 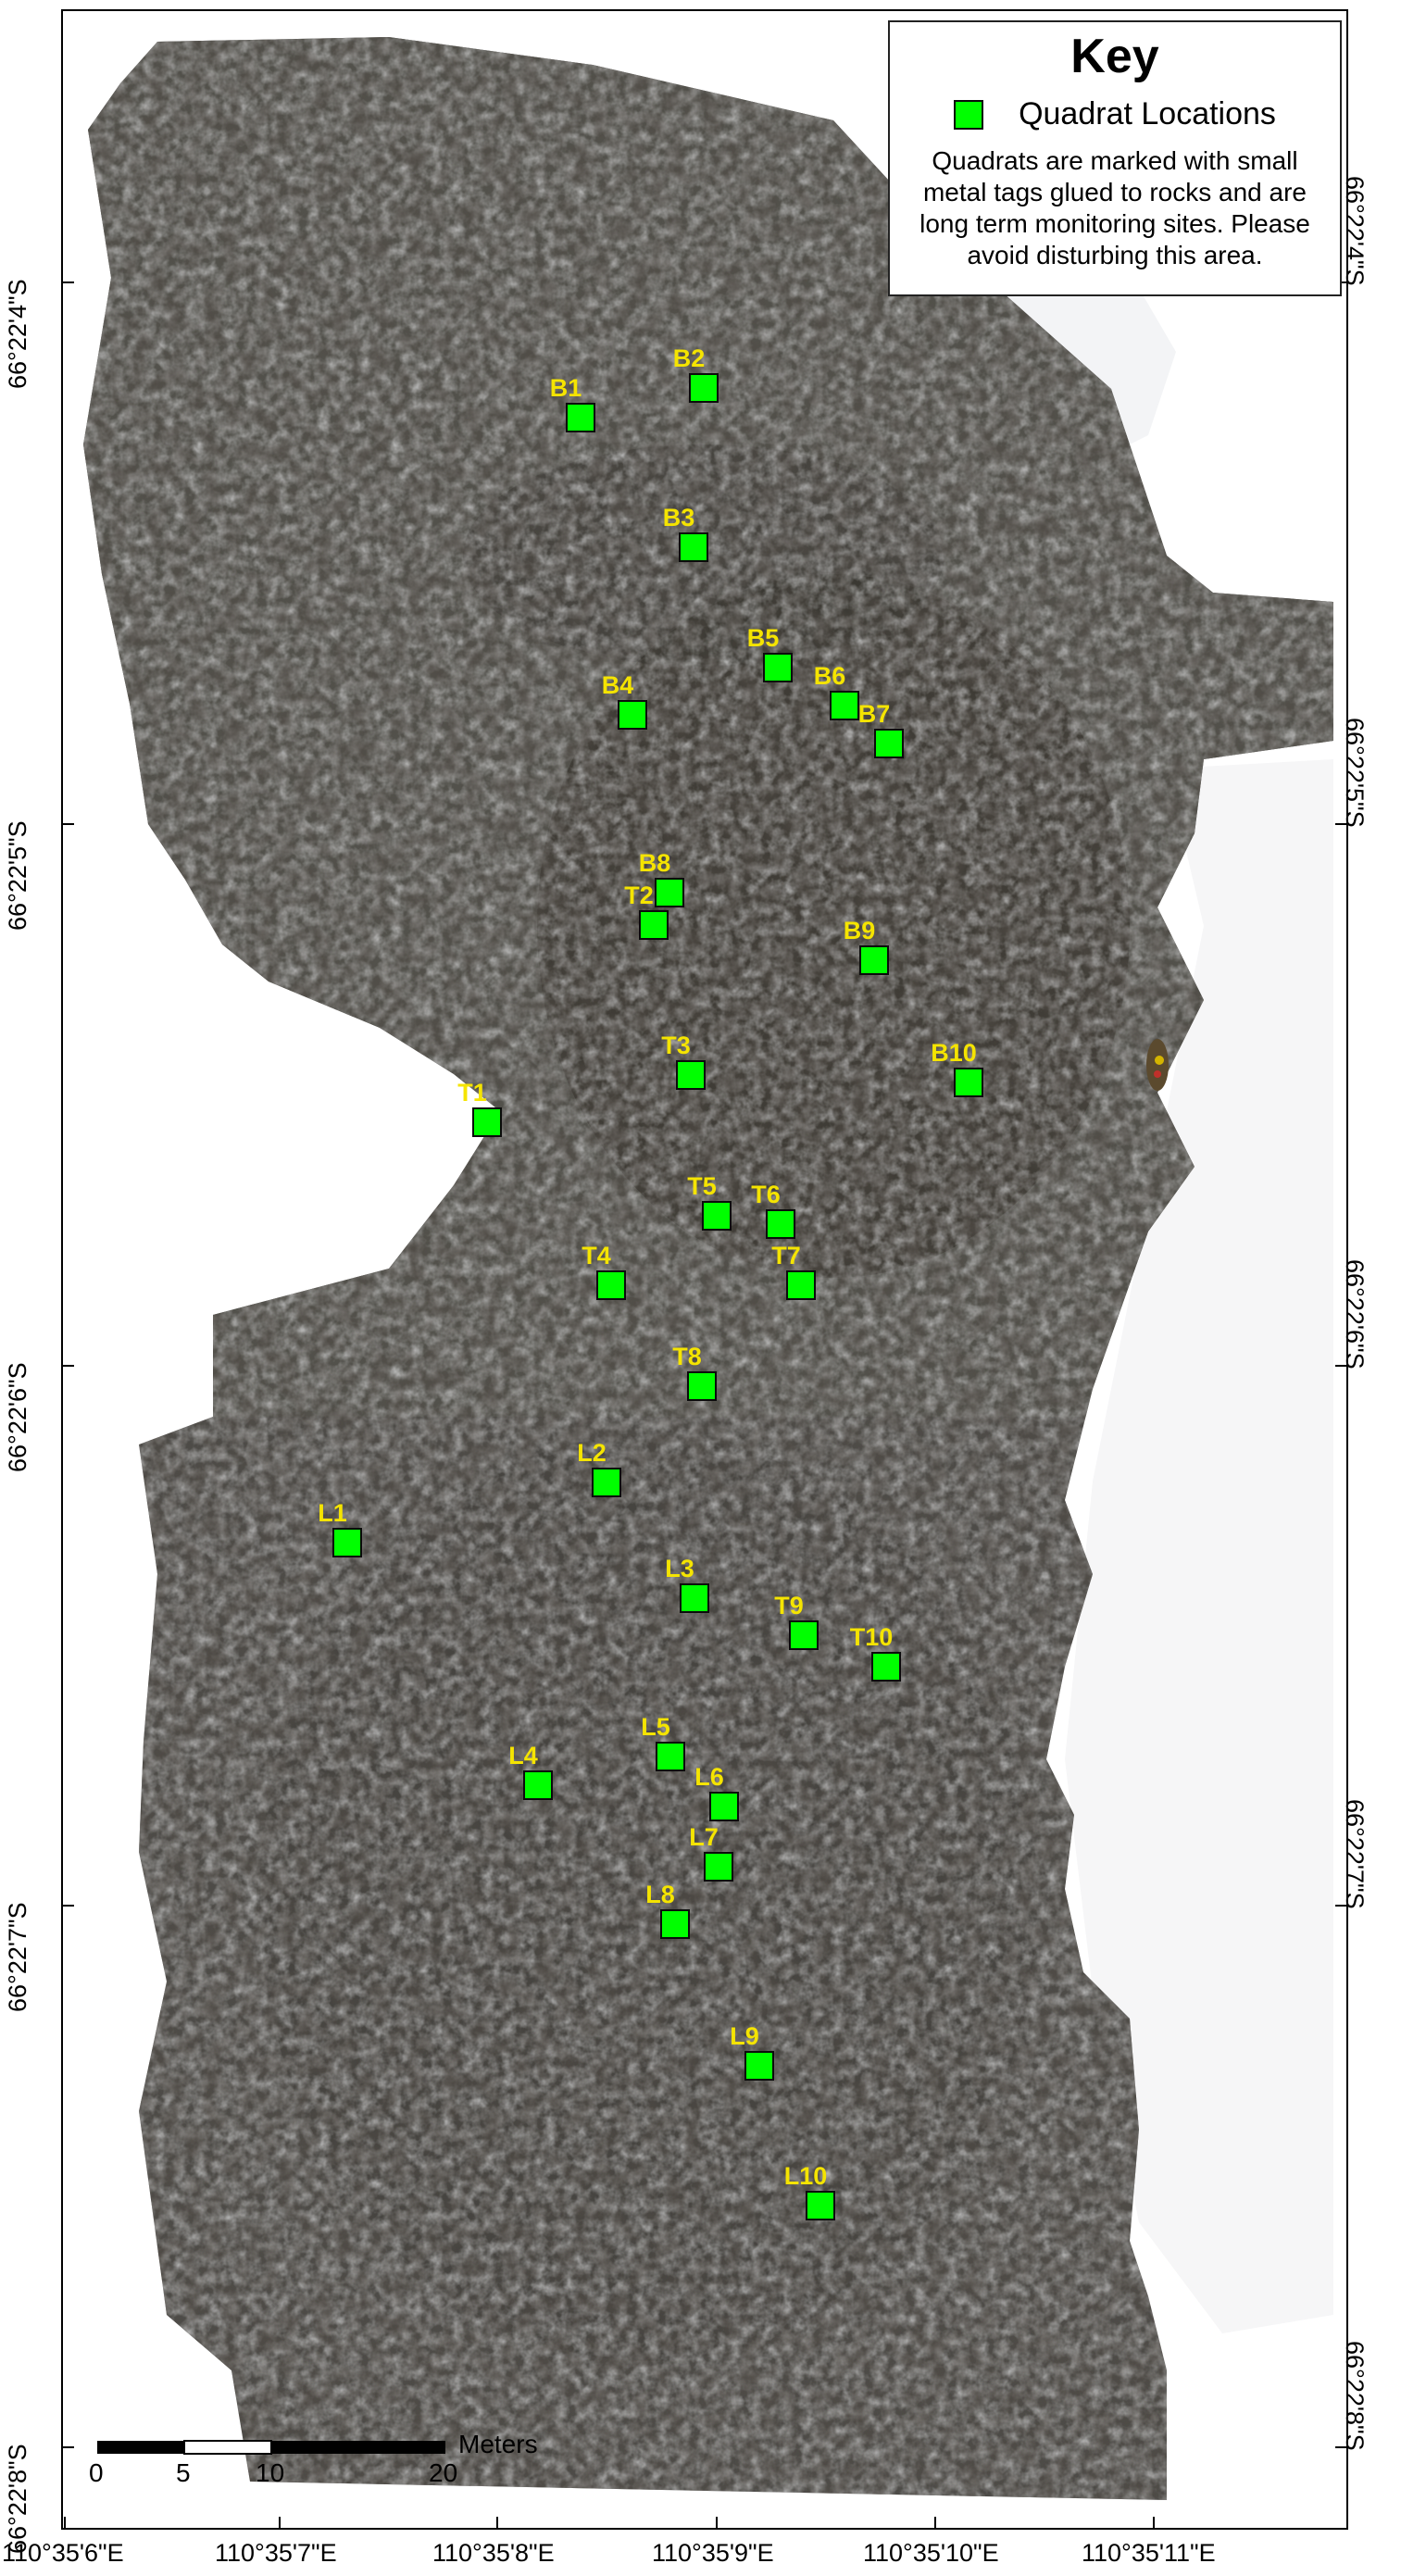 What do you see at coordinates (18, 1417) in the screenshot?
I see `lat-label-left: 66°22'6"S` at bounding box center [18, 1417].